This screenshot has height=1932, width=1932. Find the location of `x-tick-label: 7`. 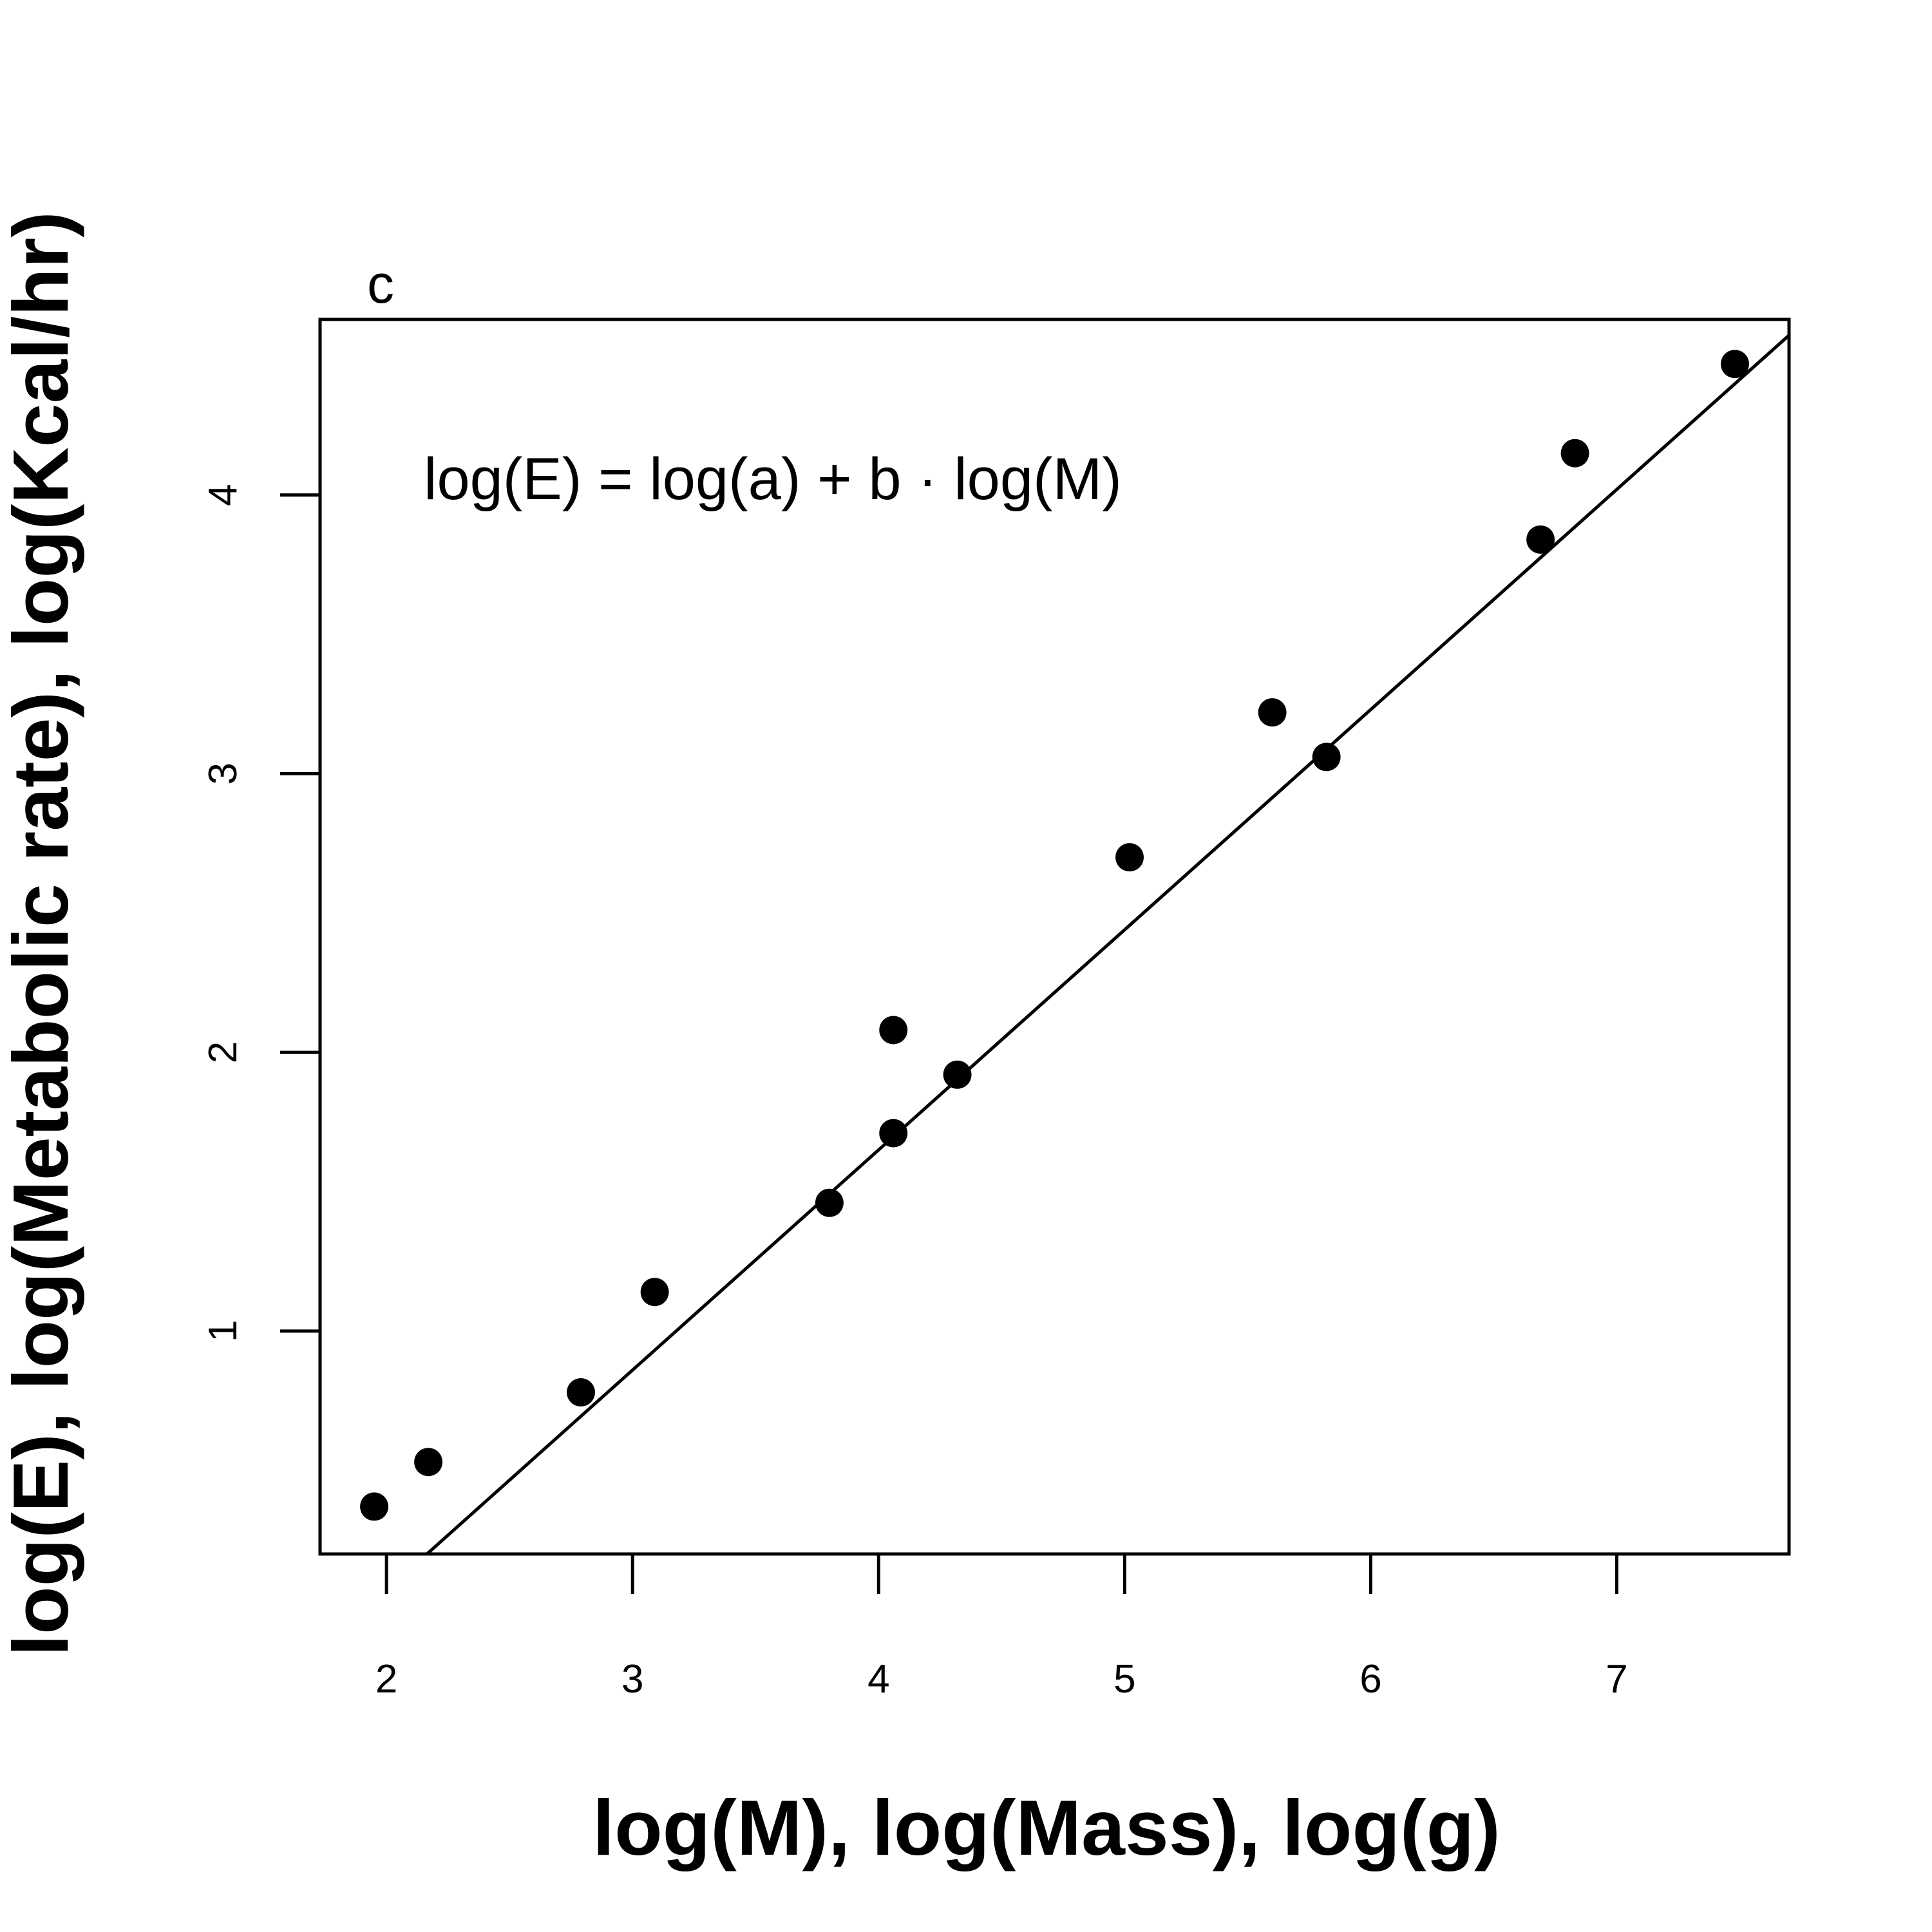

x-tick-label: 7 is located at coordinates (1616, 1679).